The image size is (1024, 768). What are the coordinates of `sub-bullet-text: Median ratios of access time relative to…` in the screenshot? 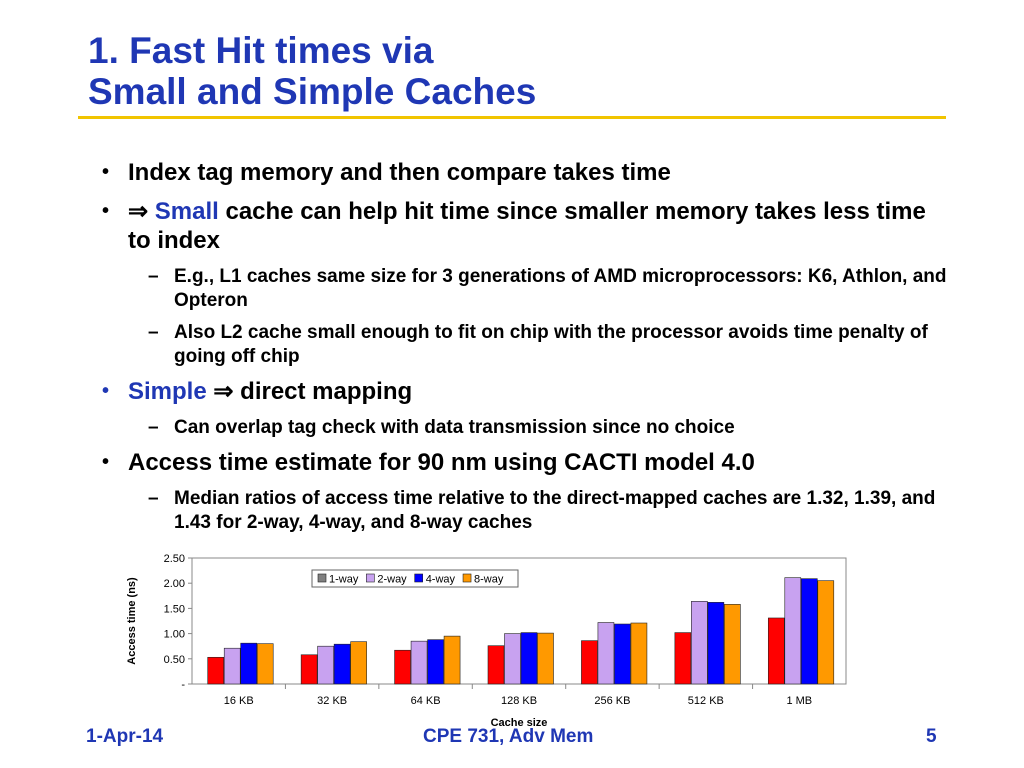 It's located at (555, 510).